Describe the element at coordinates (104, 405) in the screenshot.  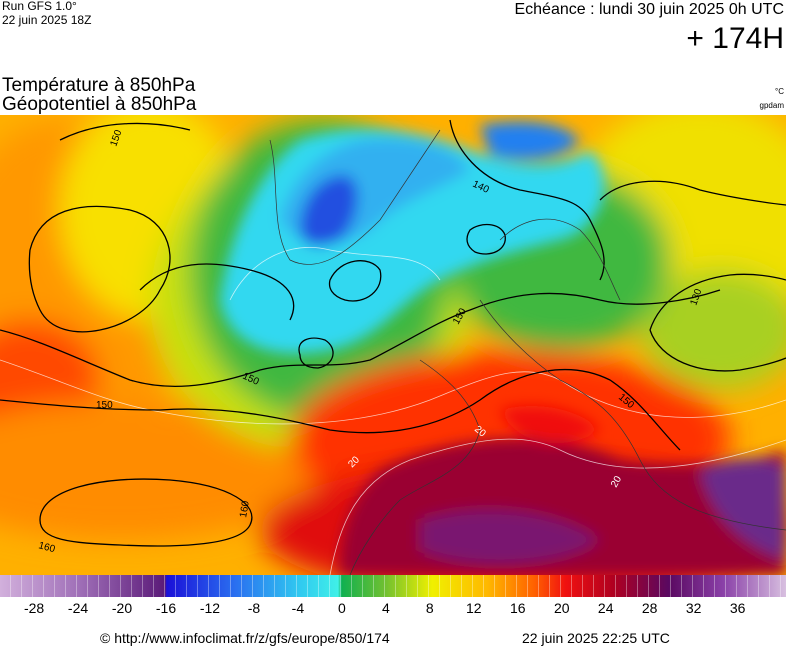
I see `contour-label: 150` at that location.